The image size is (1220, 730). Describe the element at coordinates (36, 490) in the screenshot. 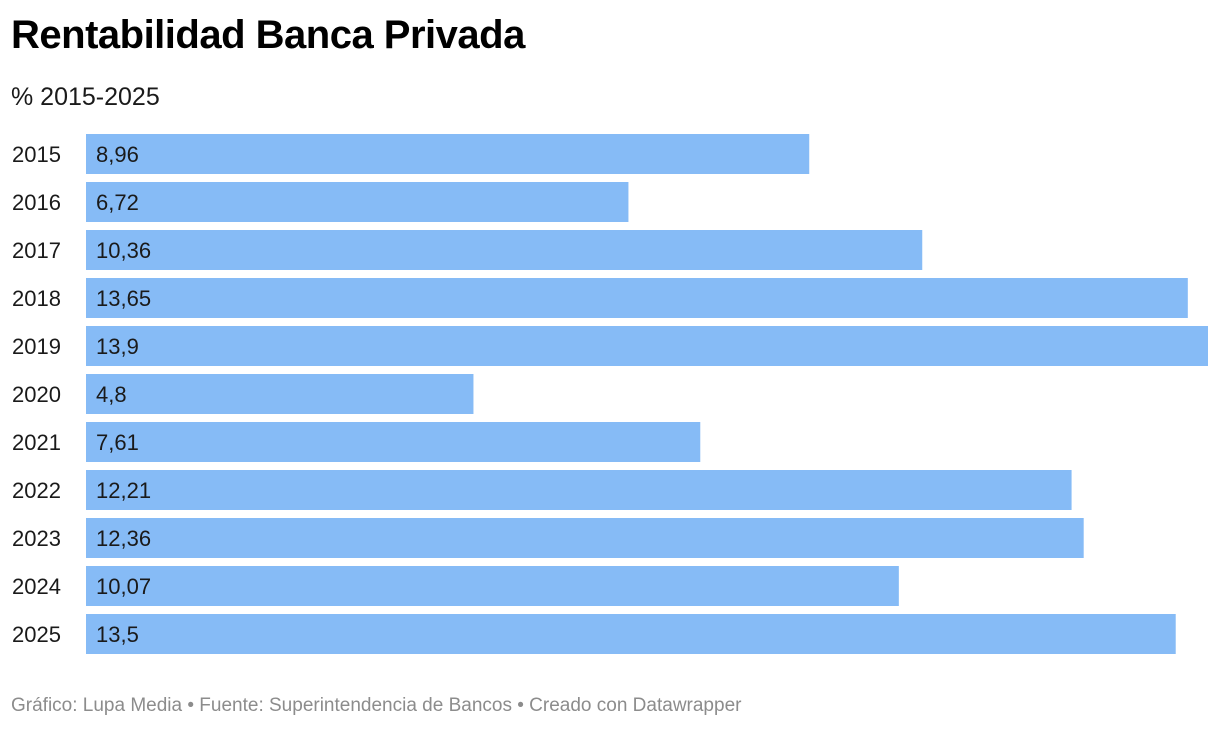

I see `category-label: 2022` at that location.